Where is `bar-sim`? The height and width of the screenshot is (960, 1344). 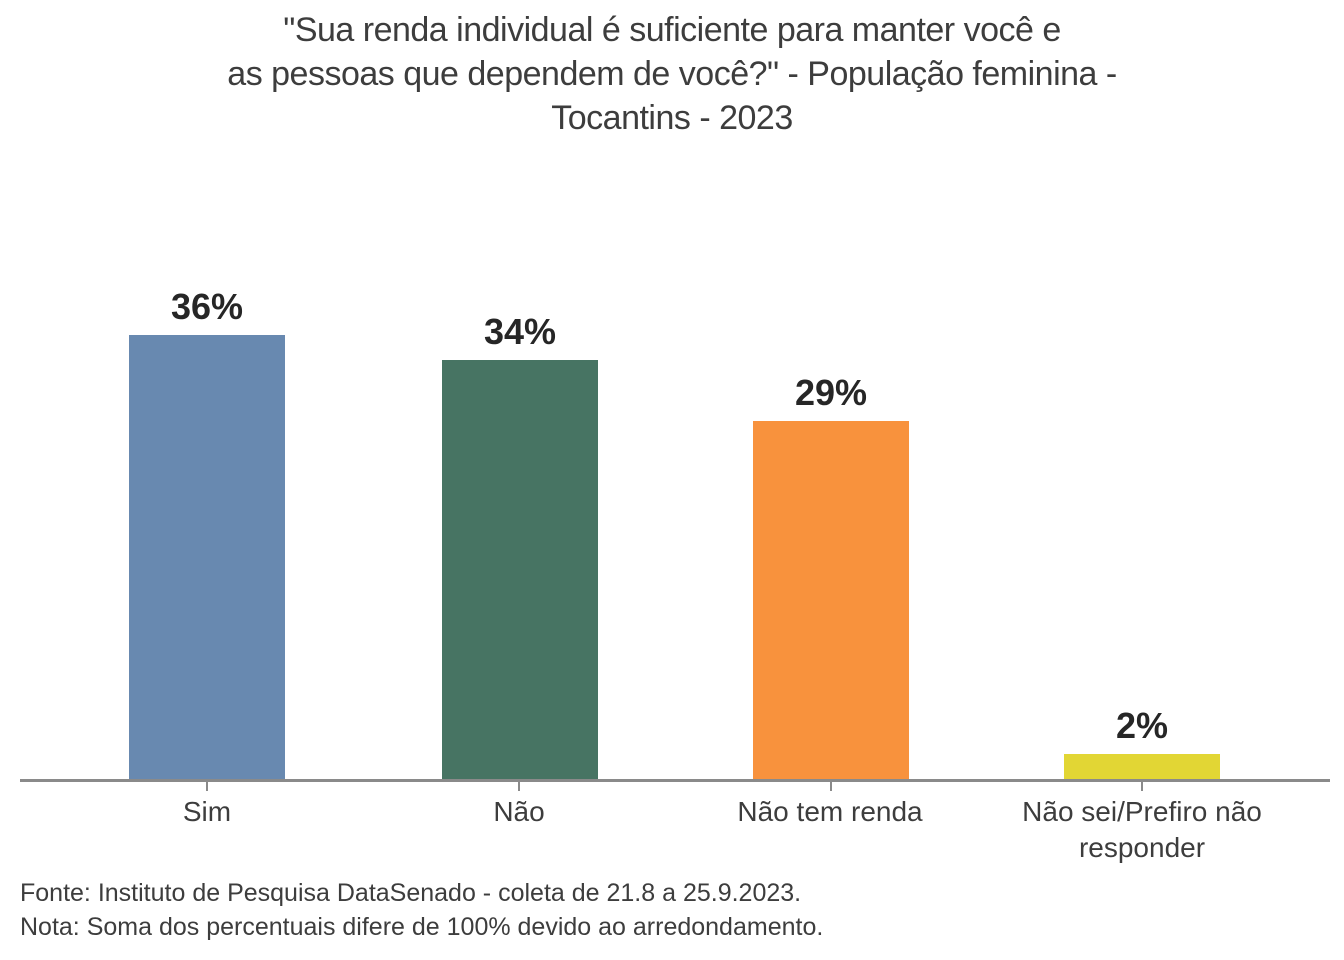
bar-sim is located at coordinates (207, 557).